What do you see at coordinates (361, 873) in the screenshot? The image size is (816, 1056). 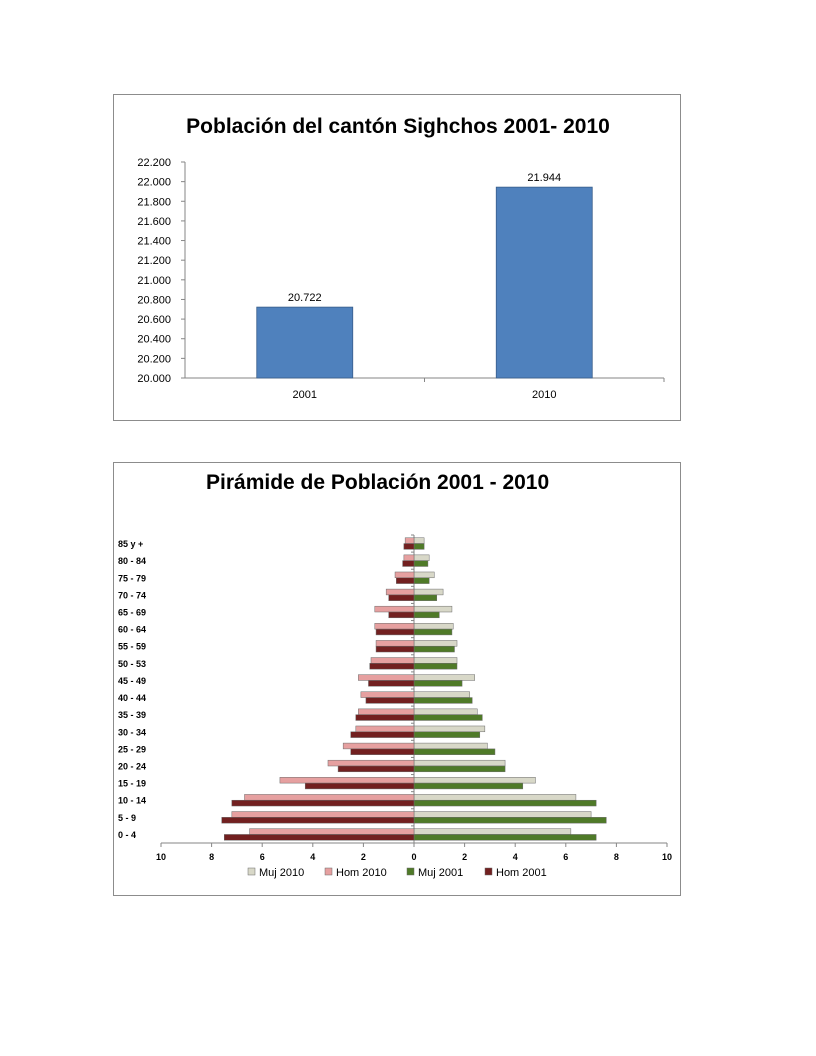 I see `legend-label: Hom 2010` at bounding box center [361, 873].